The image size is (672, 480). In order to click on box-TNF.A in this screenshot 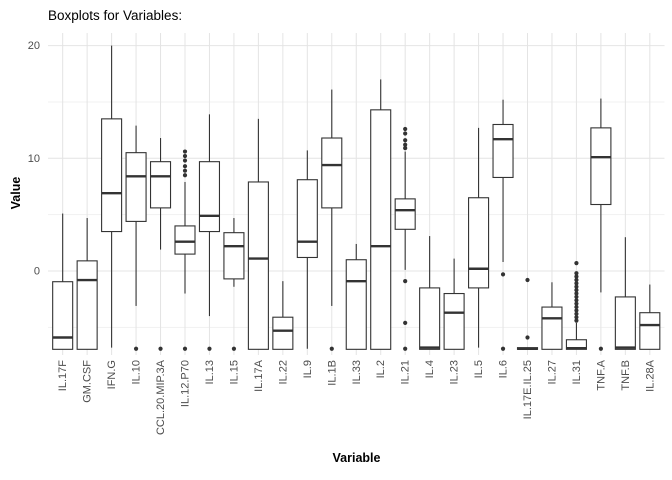, I will do `click(601, 166)`.